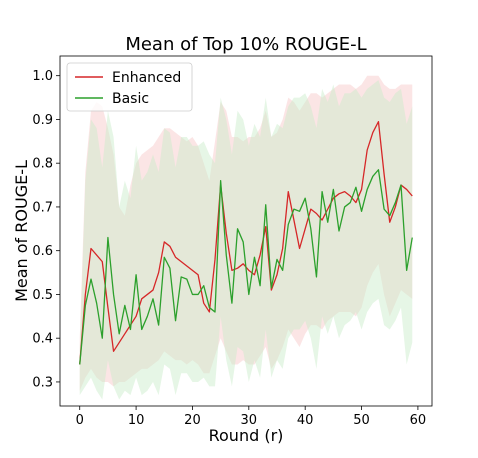 This screenshot has width=478, height=458. What do you see at coordinates (46, 229) in the screenshot?
I see `y-axis-ticks: 0.3 0.4 0.5 0.6 0.7 0.8 0.9 1.0` at bounding box center [46, 229].